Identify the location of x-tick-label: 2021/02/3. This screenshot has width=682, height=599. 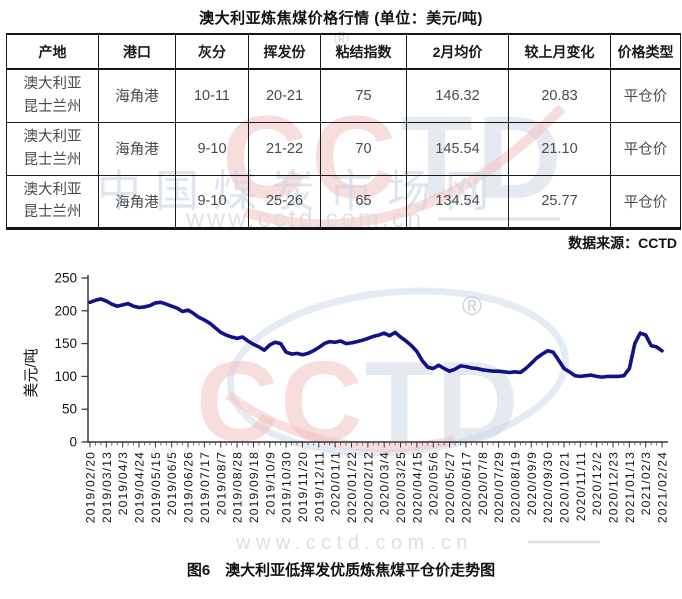
(646, 483).